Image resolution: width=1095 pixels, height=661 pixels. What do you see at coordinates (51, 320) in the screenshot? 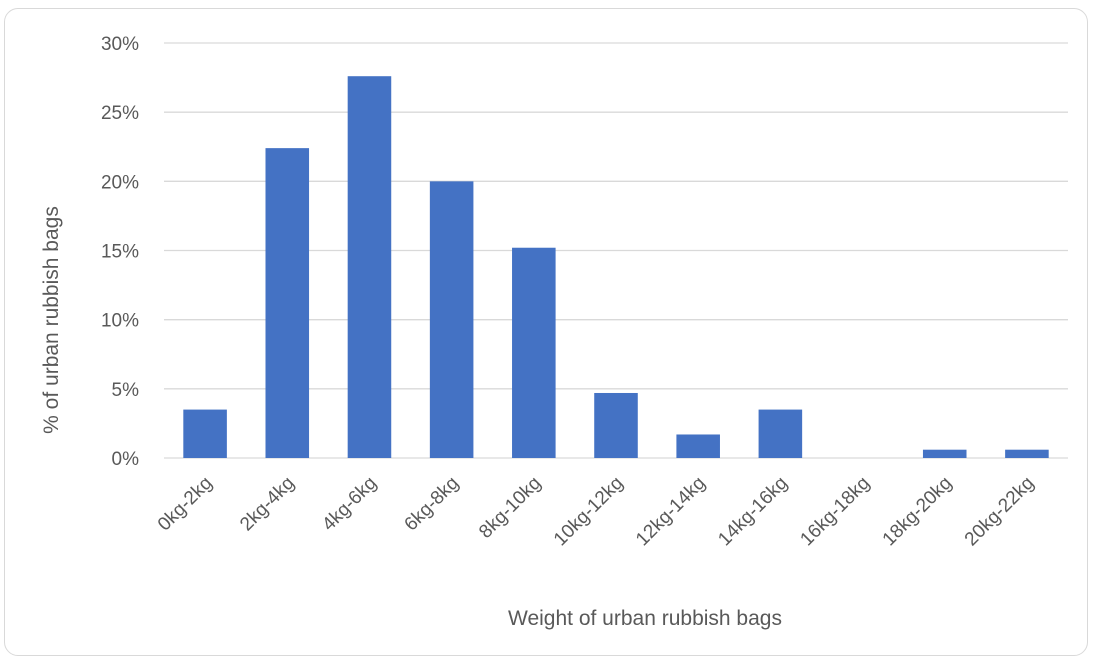
I see `y-axis-title: % of urban rubbish bags` at bounding box center [51, 320].